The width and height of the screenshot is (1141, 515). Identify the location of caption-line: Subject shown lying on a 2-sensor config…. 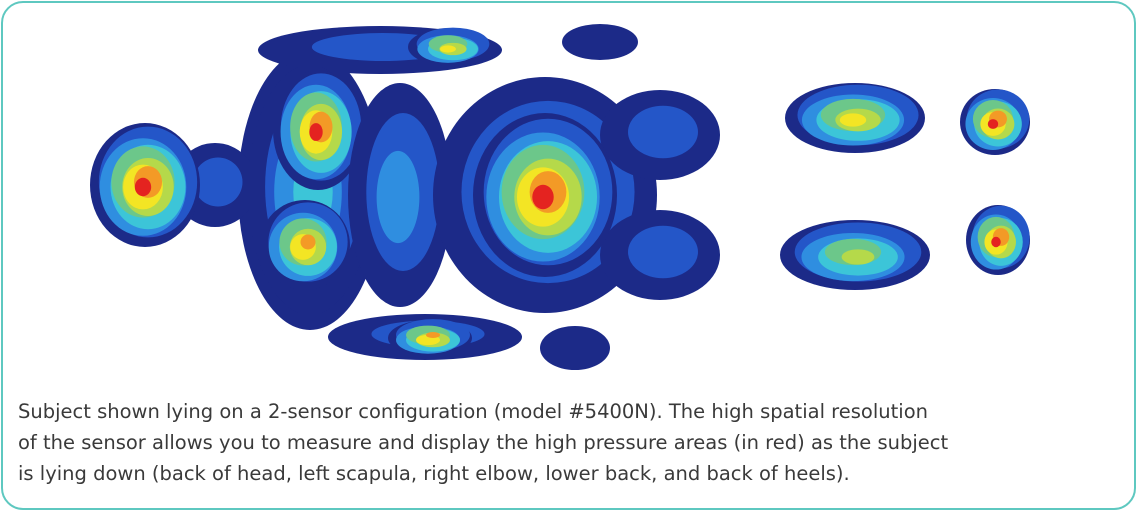
(473, 411).